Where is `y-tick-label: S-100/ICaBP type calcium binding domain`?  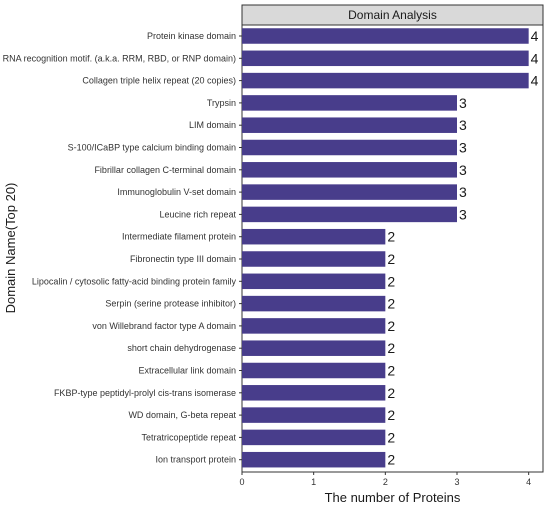 y-tick-label: S-100/ICaBP type calcium binding domain is located at coordinates (152, 148).